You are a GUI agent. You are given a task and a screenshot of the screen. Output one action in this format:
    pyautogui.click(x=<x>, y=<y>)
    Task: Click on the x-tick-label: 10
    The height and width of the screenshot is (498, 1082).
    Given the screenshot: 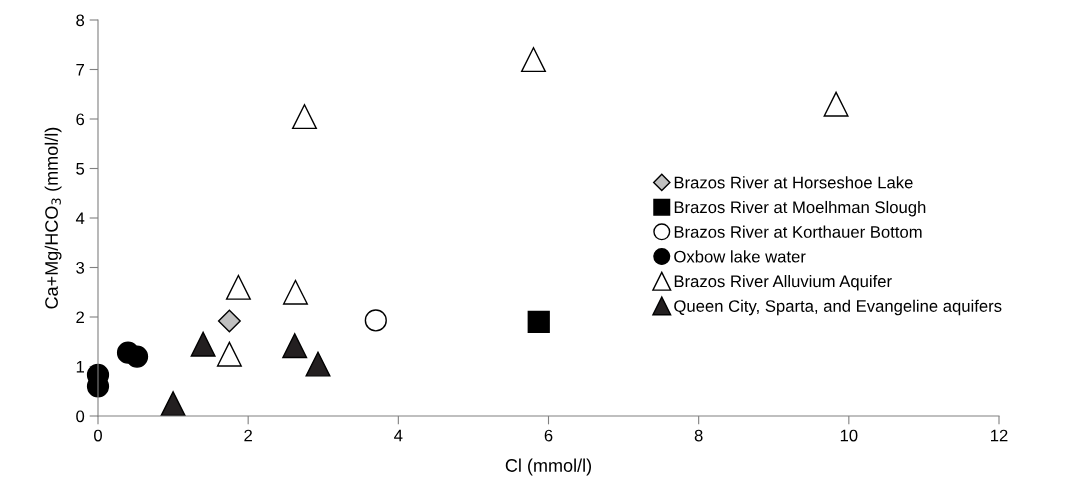 What is the action you would take?
    pyautogui.click(x=849, y=435)
    